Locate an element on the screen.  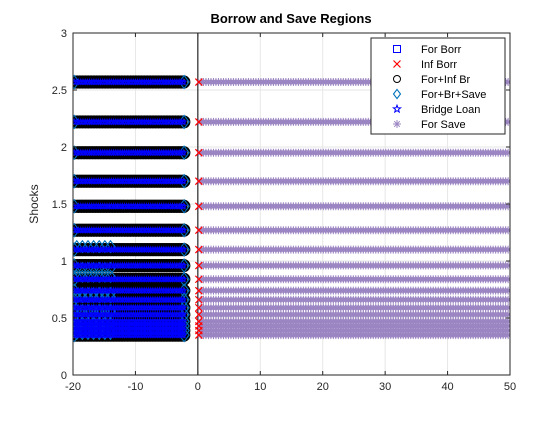
x-tick-label: 30 is located at coordinates (385, 387).